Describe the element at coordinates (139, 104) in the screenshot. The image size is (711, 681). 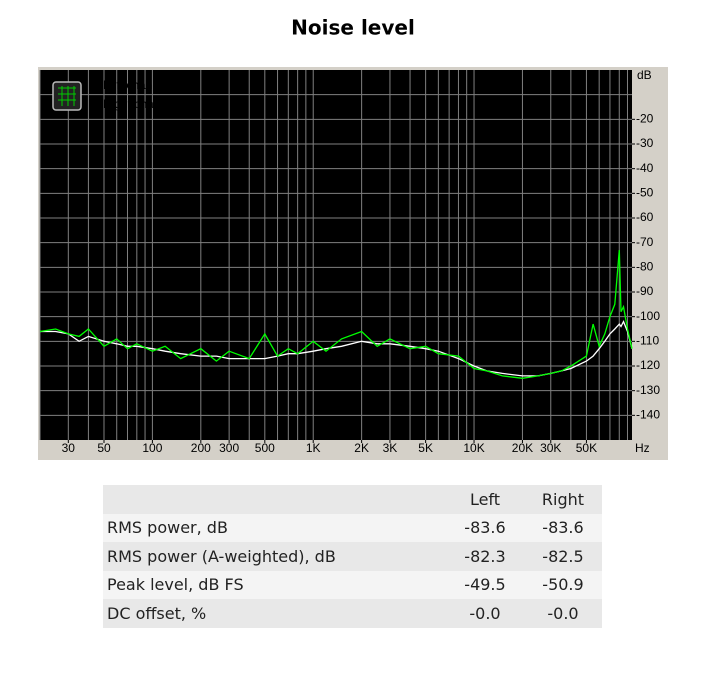
I see `legend-label: Right channel` at that location.